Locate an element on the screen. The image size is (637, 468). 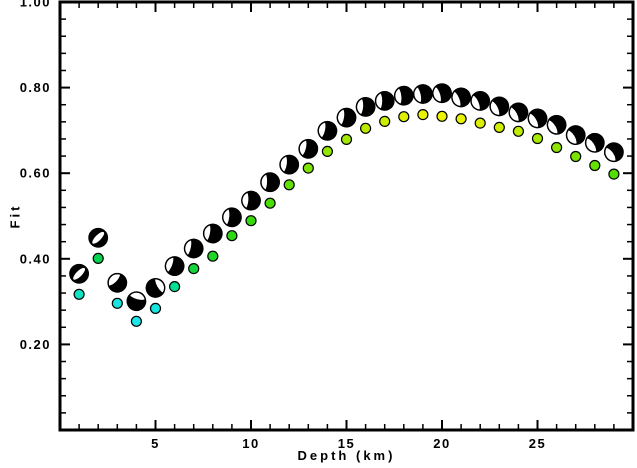
x-tick-label: 10 is located at coordinates (250, 443).